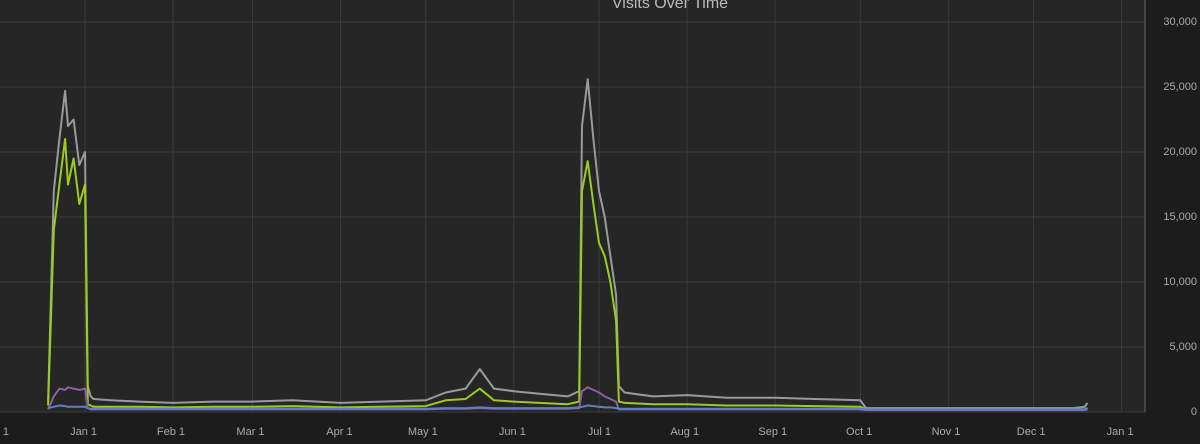  Describe the element at coordinates (1194, 412) in the screenshot. I see `y-tick-label: 0` at that location.